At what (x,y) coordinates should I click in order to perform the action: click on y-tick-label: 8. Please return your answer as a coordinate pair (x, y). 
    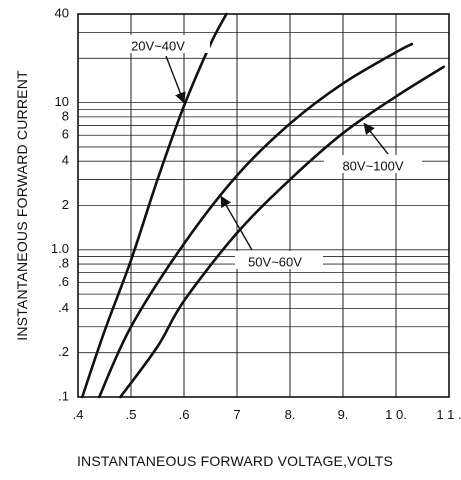
    Looking at the image, I should click on (65, 115).